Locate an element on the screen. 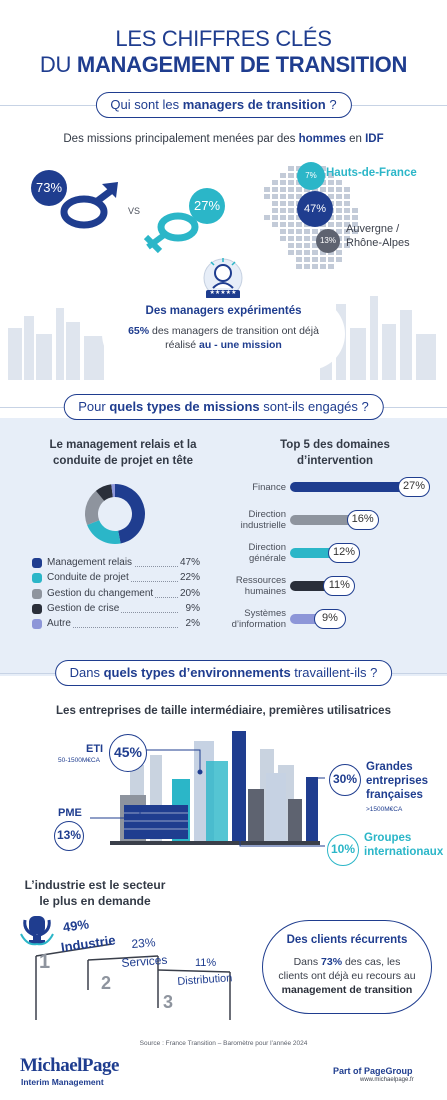  domain-label: Finance is located at coordinates (269, 487).